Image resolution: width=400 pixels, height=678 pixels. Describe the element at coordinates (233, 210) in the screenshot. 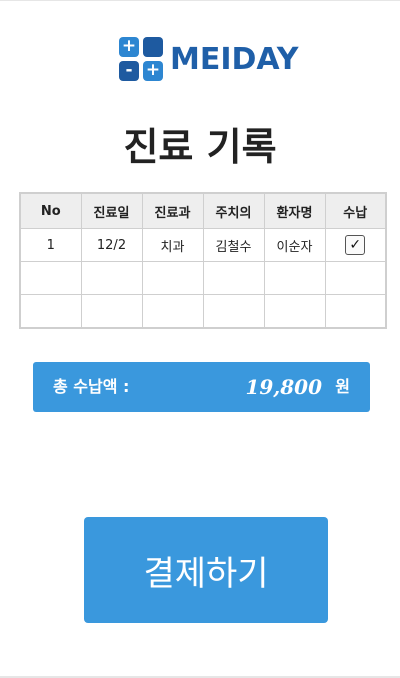

I see `header-doctor: 주치의` at that location.